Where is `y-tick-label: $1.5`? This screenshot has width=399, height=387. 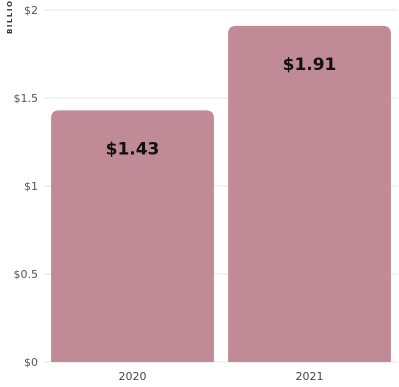
y-tick-label: $1.5 is located at coordinates (26, 98).